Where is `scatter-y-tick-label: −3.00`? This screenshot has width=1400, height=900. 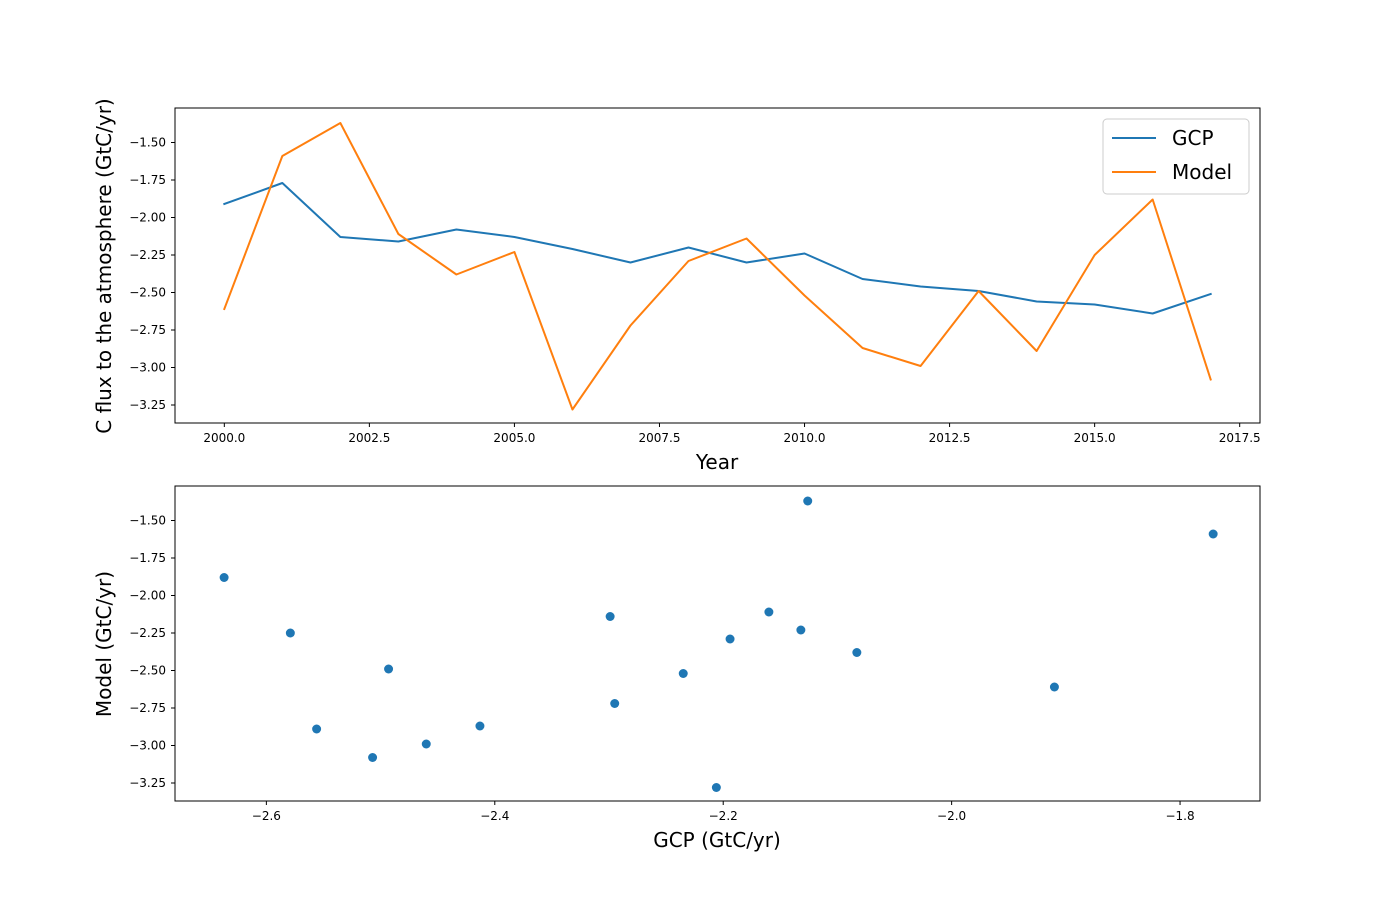 scatter-y-tick-label: −3.00 is located at coordinates (147, 746).